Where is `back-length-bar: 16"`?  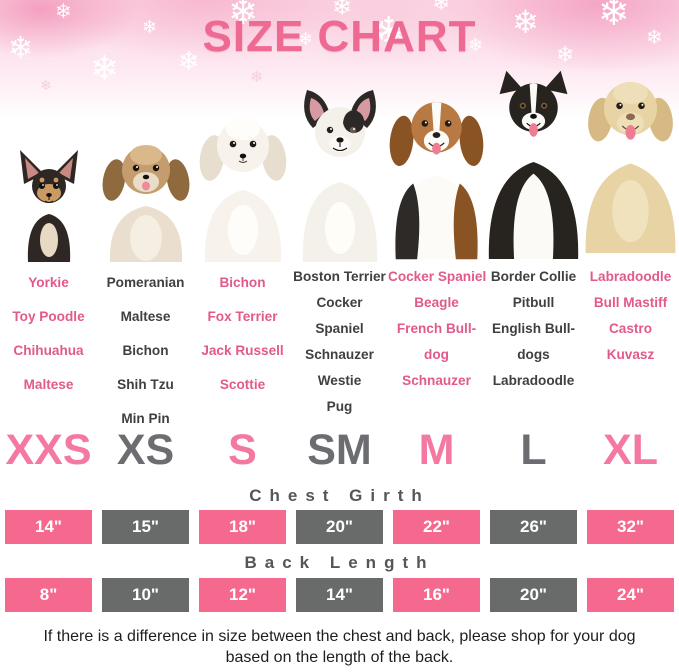 back-length-bar: 16" is located at coordinates (436, 595).